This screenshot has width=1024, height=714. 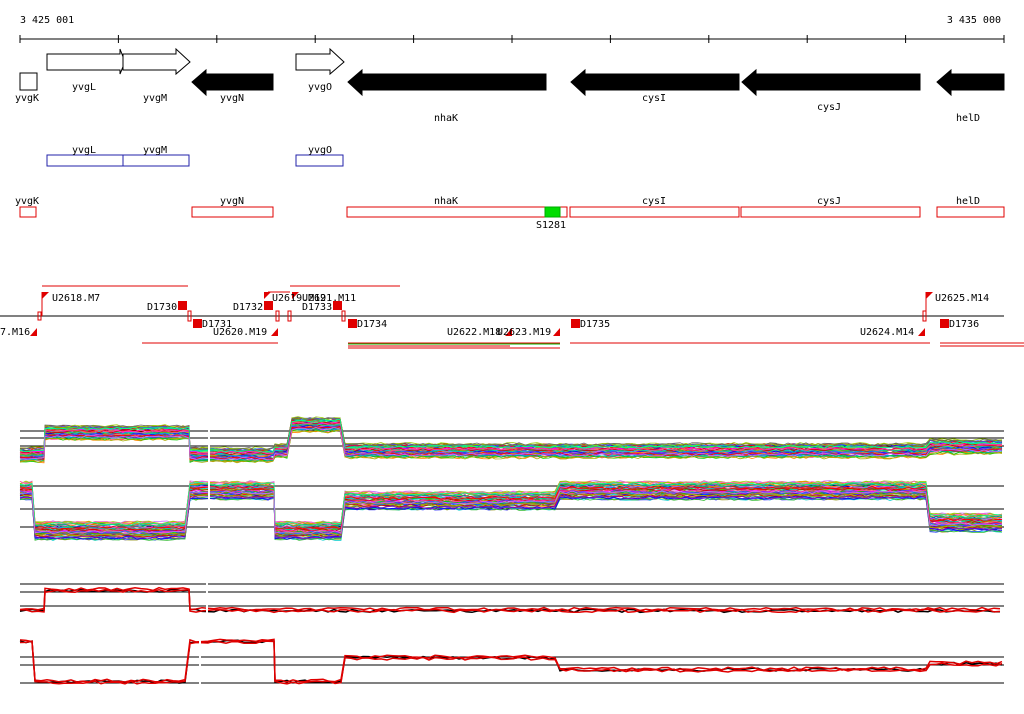 I want to click on ruler-end-label: 3 435 000, so click(x=974, y=20).